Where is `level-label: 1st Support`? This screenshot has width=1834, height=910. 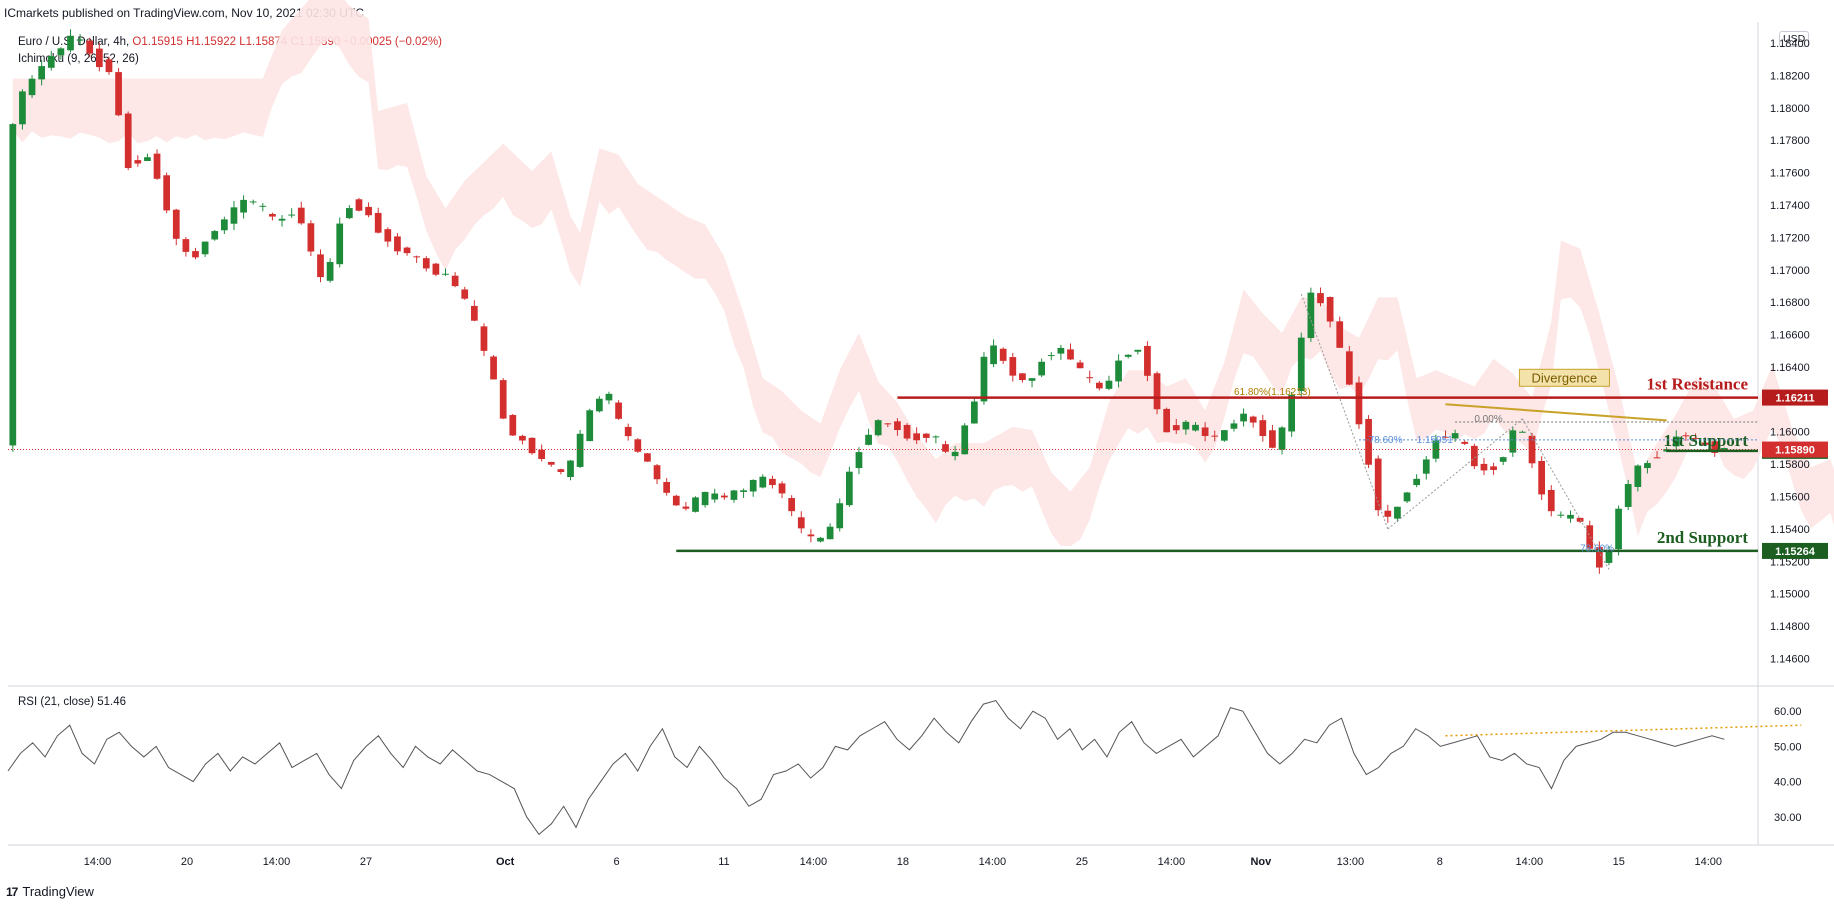 level-label: 1st Support is located at coordinates (1705, 440).